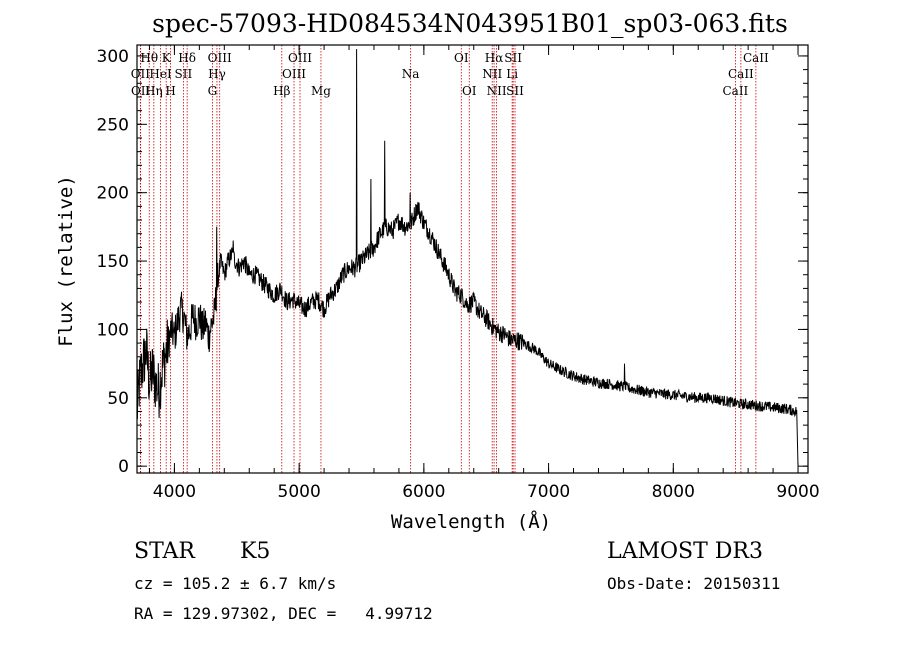 The width and height of the screenshot is (900, 649). What do you see at coordinates (213, 91) in the screenshot?
I see `line-label: G` at bounding box center [213, 91].